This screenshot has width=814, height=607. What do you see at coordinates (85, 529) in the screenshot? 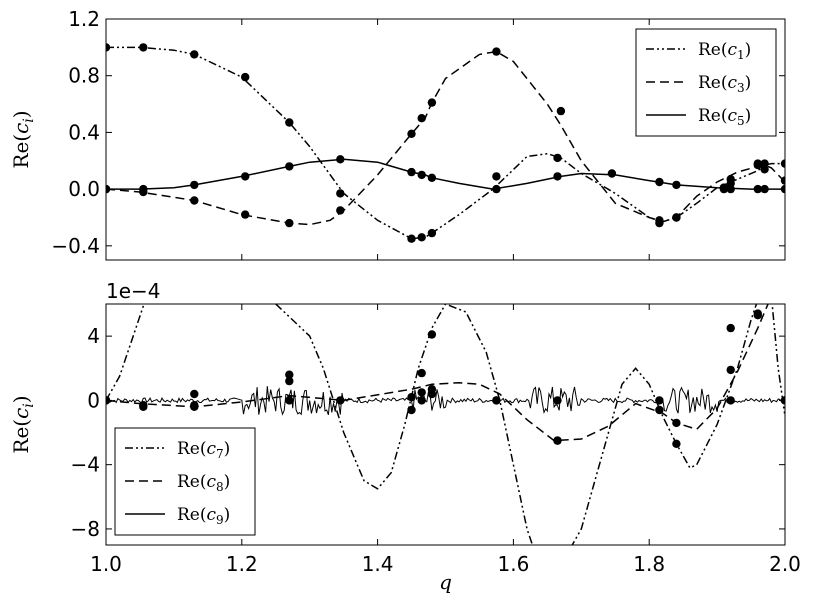
I see `bot-y-tick-label: −8` at bounding box center [85, 529].